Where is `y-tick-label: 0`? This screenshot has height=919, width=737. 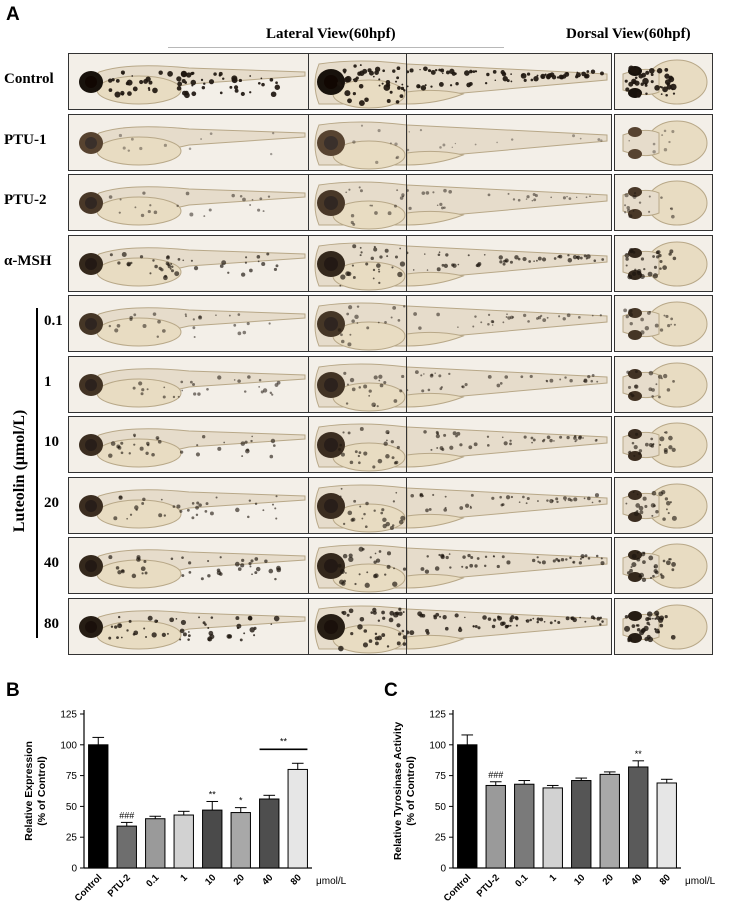
y-tick-label: 0 is located at coordinates (74, 869).